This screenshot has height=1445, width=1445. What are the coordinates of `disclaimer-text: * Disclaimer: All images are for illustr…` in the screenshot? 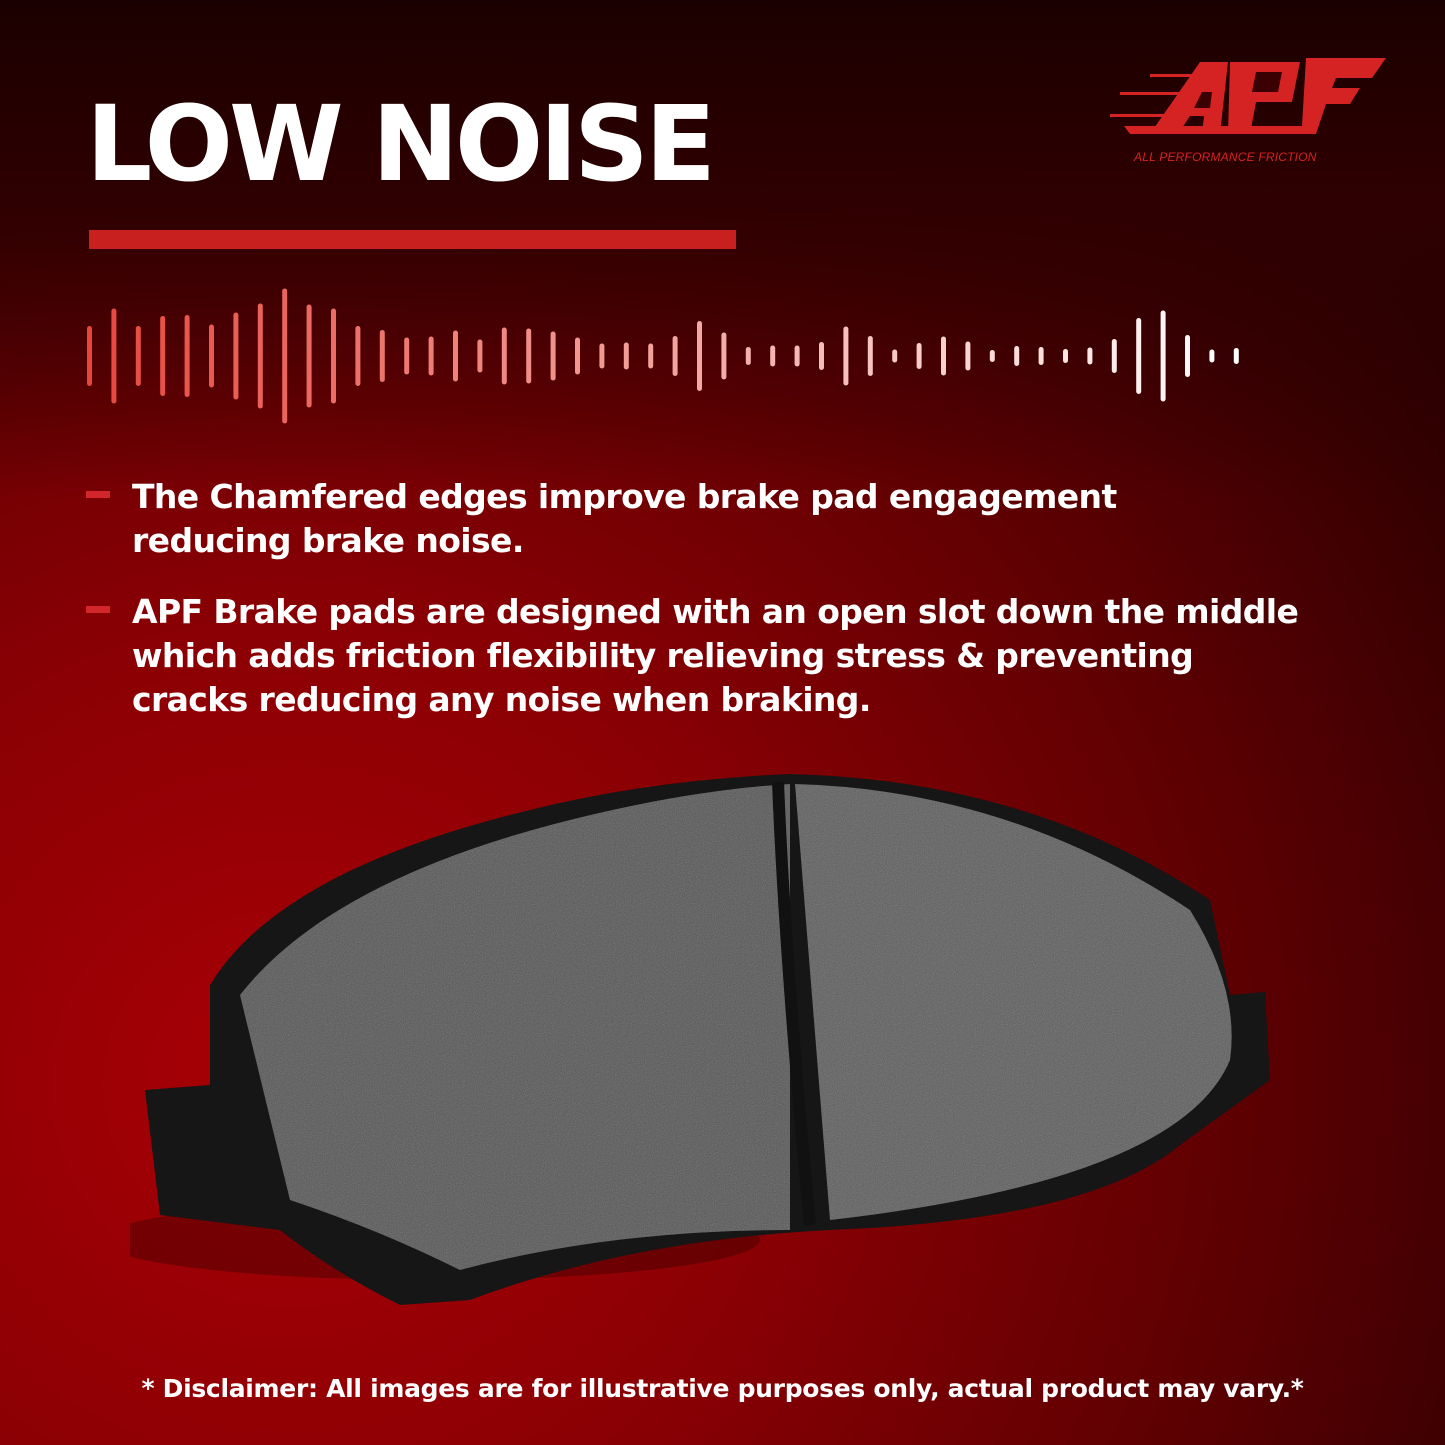 It's located at (722, 1388).